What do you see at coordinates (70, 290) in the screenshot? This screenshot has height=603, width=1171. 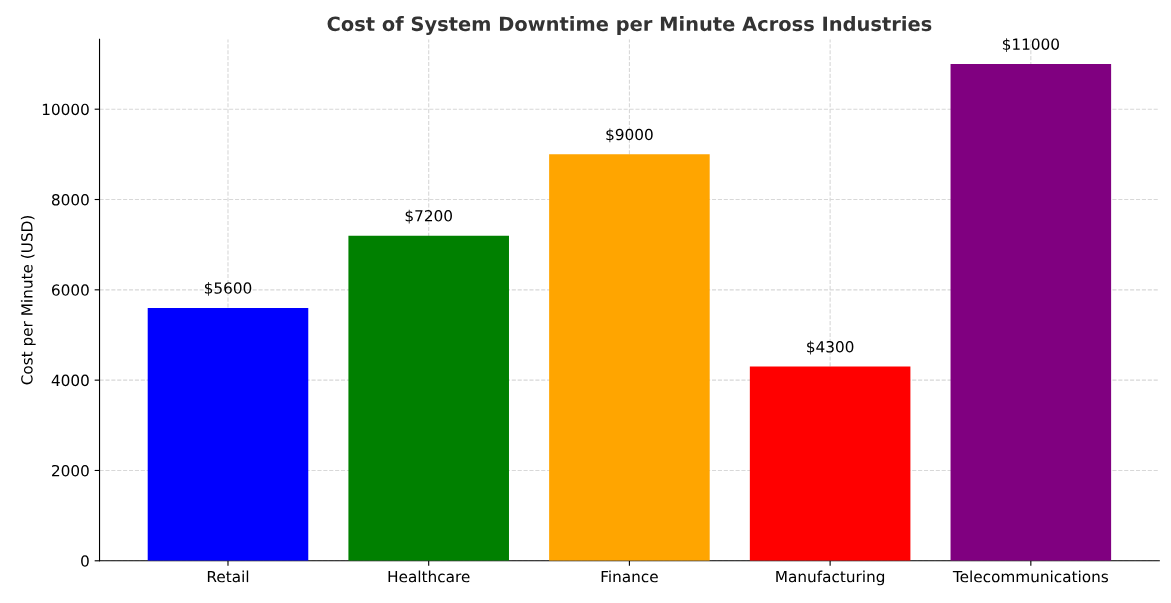 I see `y-tick-label: 6000` at bounding box center [70, 290].